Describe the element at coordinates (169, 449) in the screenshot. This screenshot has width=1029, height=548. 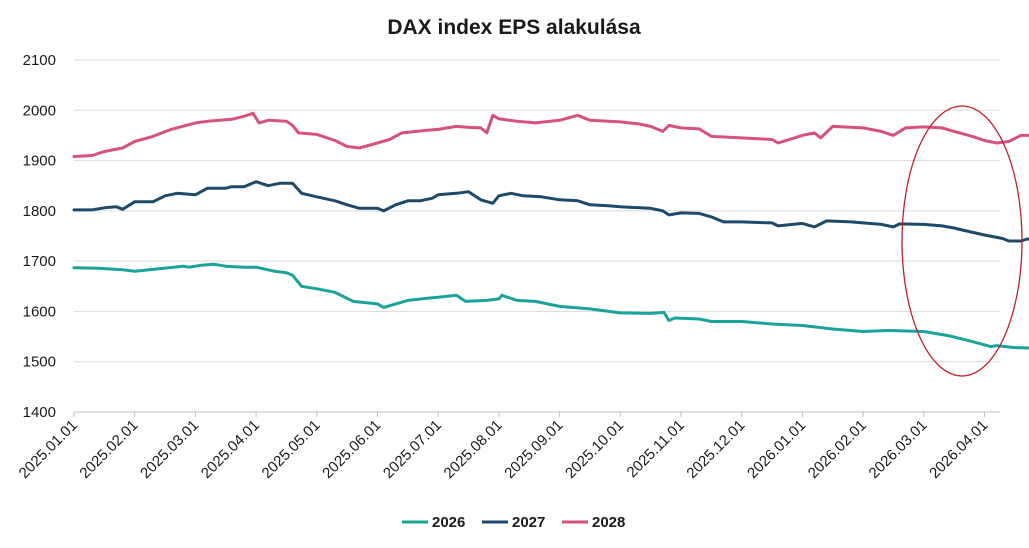
I see `x-tick-label: 2025.03.01` at that location.